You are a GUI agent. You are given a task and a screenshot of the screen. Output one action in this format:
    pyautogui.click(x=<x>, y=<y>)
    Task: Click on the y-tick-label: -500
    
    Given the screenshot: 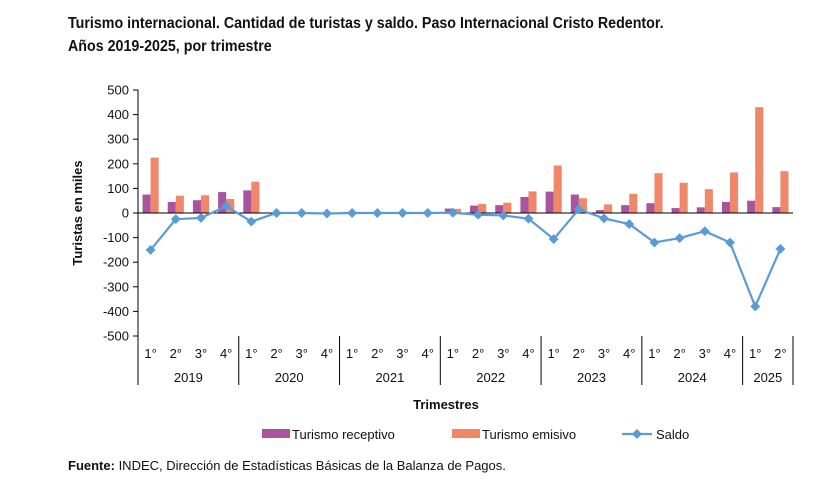 What is the action you would take?
    pyautogui.click(x=116, y=336)
    